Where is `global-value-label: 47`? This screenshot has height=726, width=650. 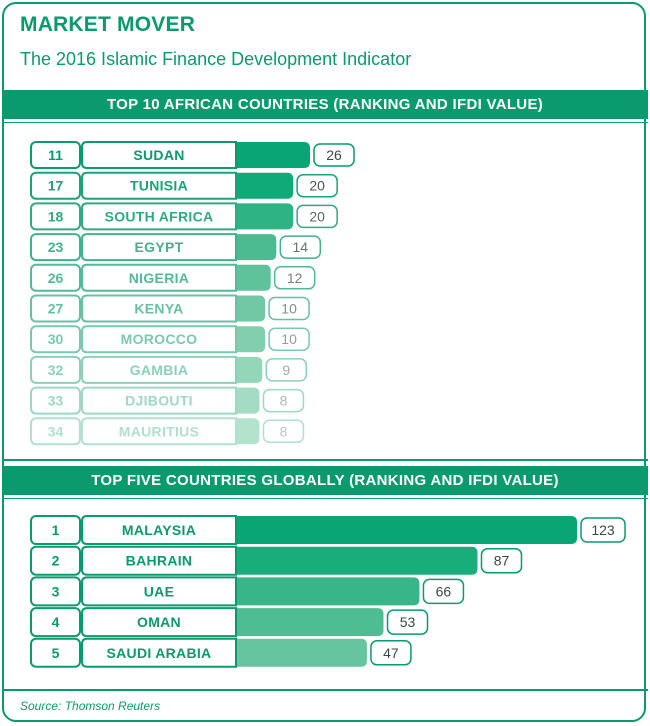
global-value-label: 47 is located at coordinates (391, 653).